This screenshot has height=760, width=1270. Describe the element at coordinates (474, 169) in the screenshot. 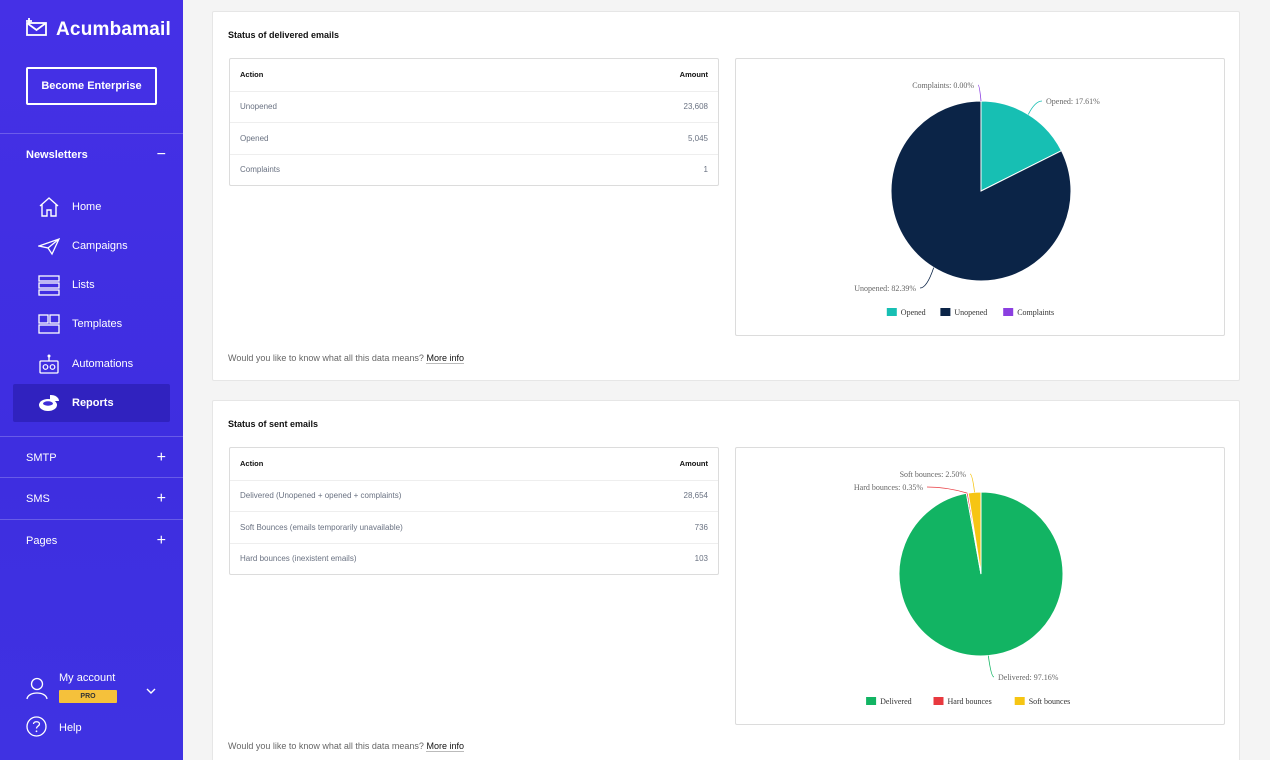

I see `table-row: Complaints 1` at that location.